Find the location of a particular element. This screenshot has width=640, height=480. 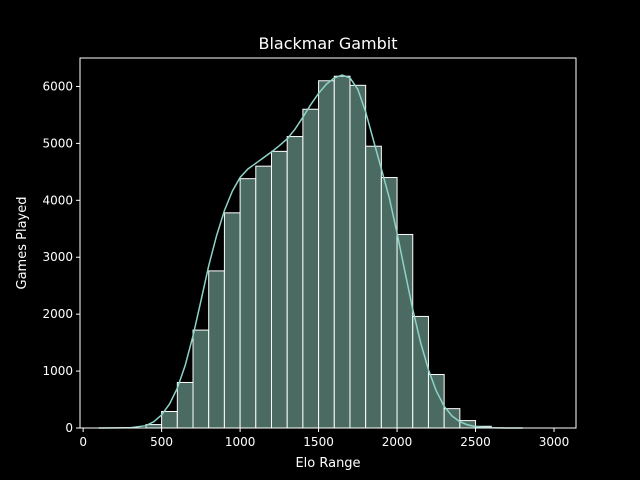

x-tick-label: 0 is located at coordinates (83, 442).